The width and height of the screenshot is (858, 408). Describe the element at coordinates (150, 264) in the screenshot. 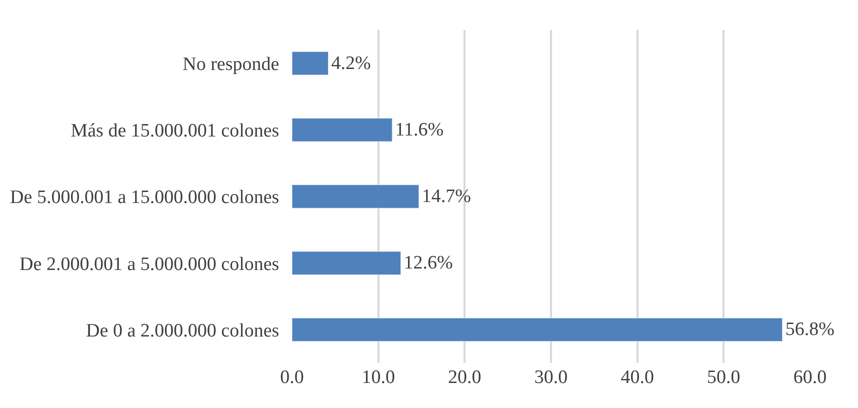

I see `y-tick-label: De 2.000.001 a 5.000.000 colones` at that location.